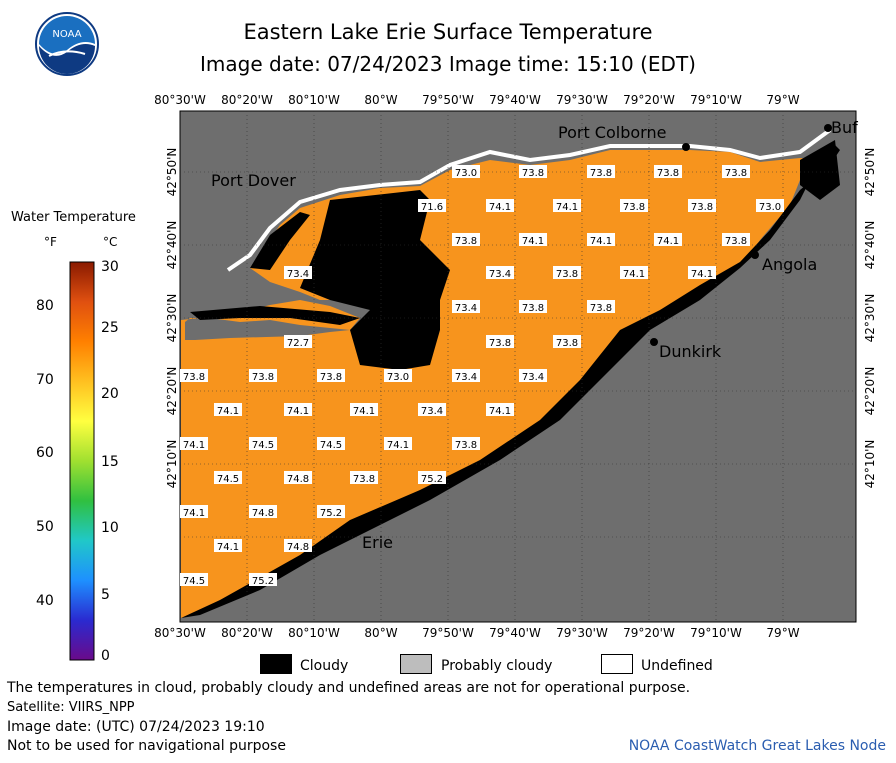 The height and width of the screenshot is (763, 896). What do you see at coordinates (172, 464) in the screenshot?
I see `lat-tick-left: 42°10'N` at bounding box center [172, 464].